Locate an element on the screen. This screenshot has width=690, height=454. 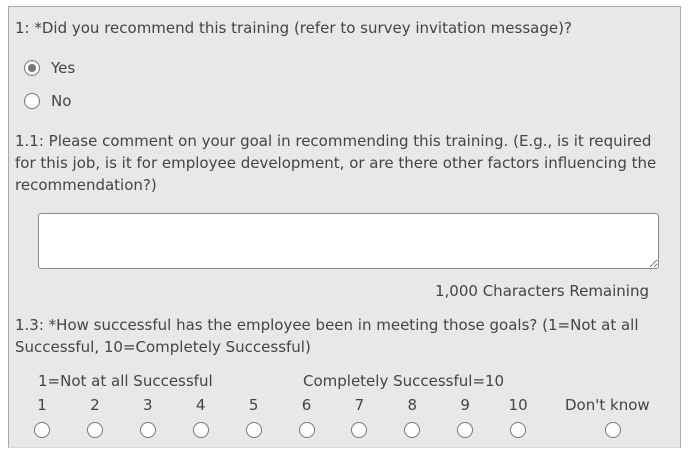
option-no-label: No is located at coordinates (61, 101).